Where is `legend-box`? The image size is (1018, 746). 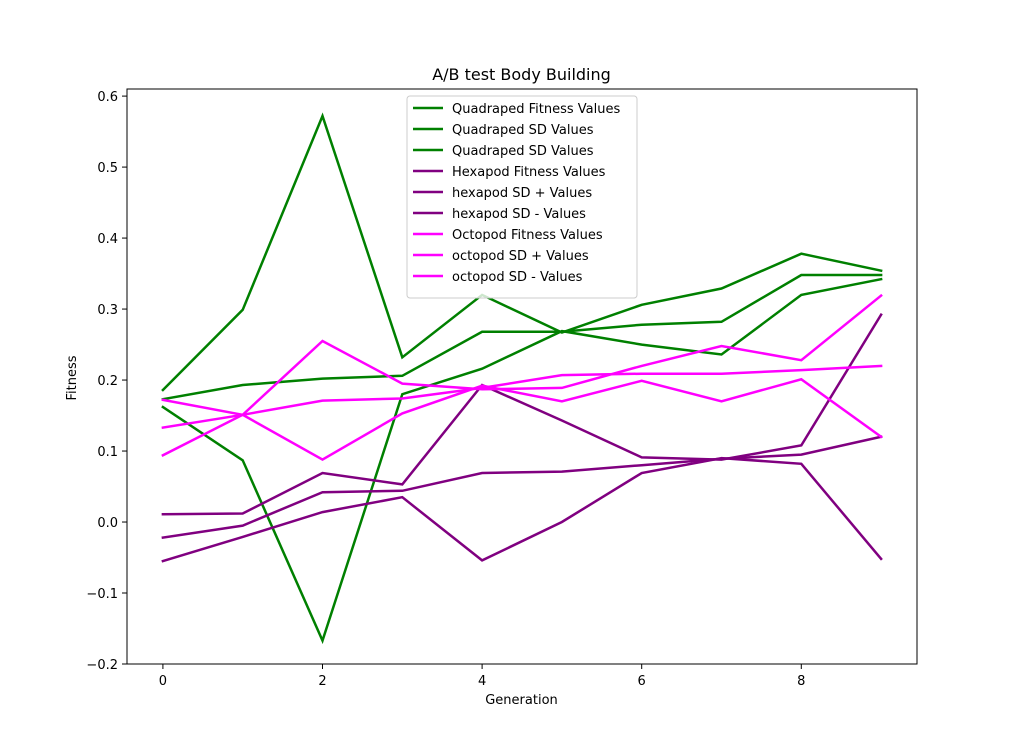
legend-box is located at coordinates (522, 197).